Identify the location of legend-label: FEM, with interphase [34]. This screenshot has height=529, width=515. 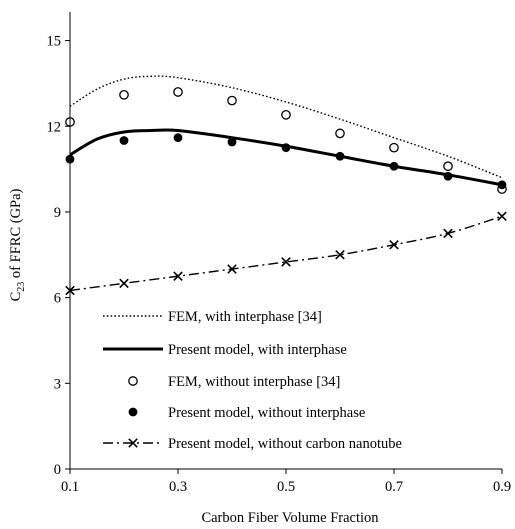
(245, 317).